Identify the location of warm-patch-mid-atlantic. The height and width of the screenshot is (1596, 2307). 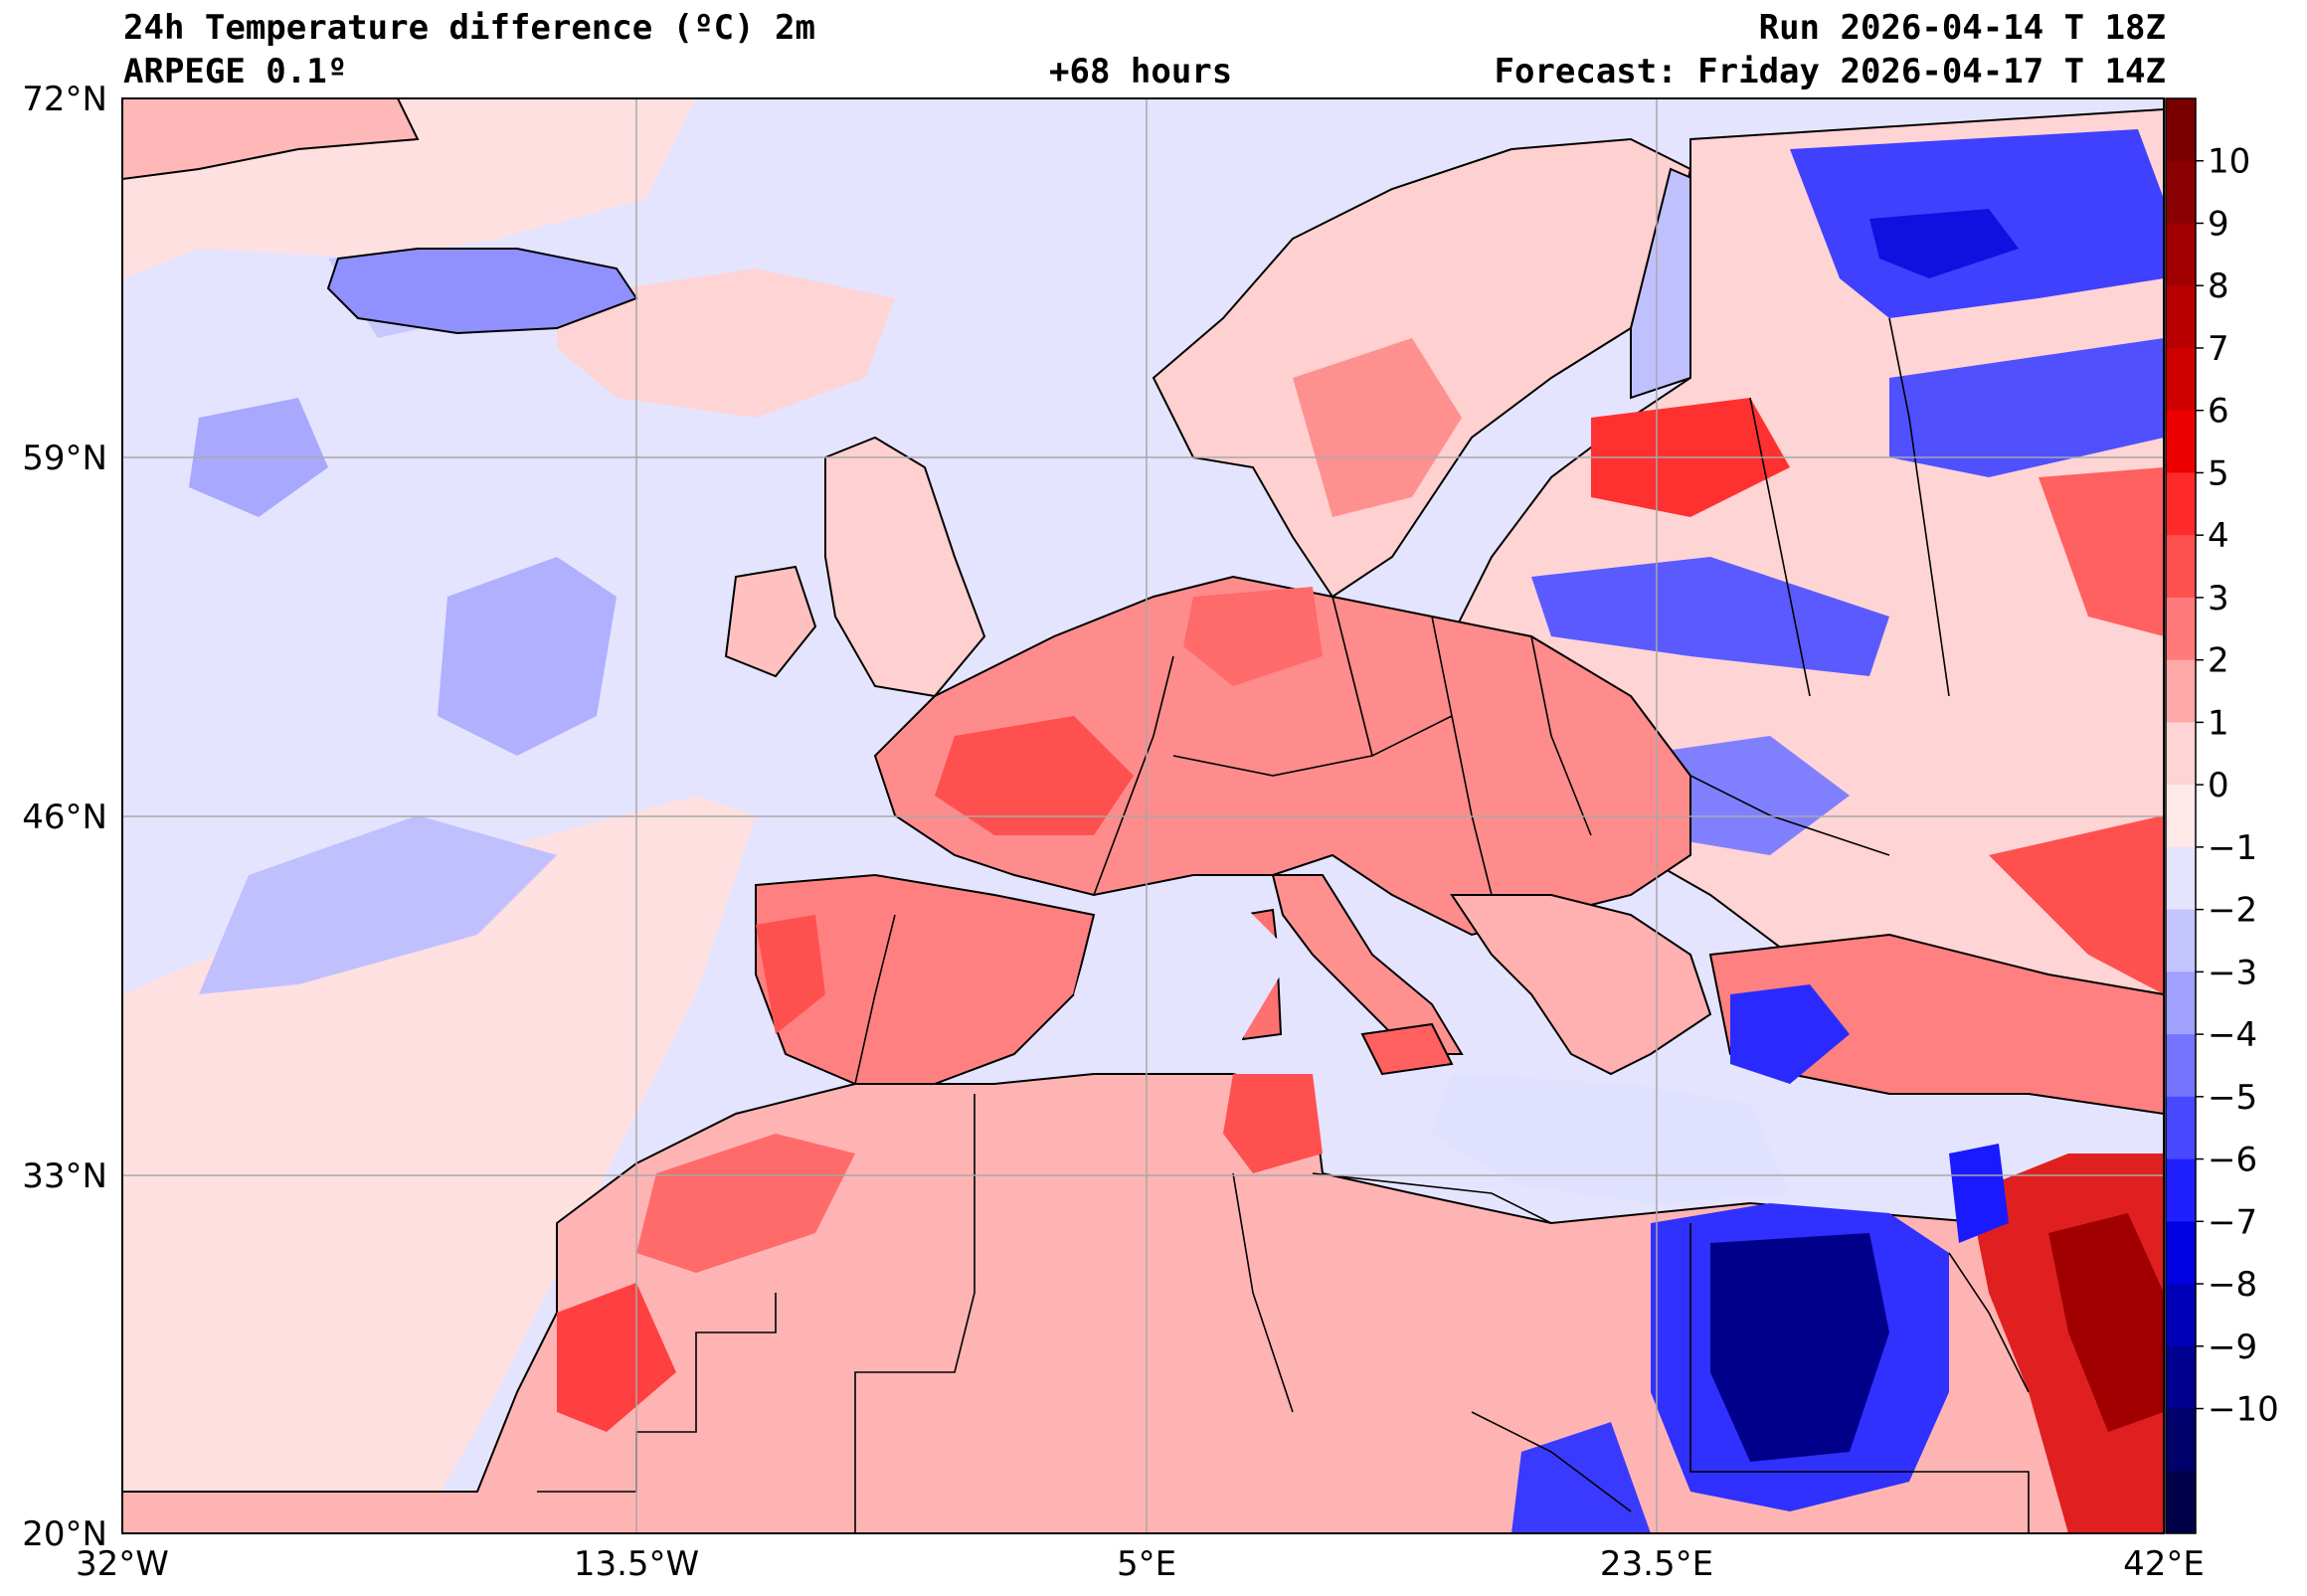
(726, 343).